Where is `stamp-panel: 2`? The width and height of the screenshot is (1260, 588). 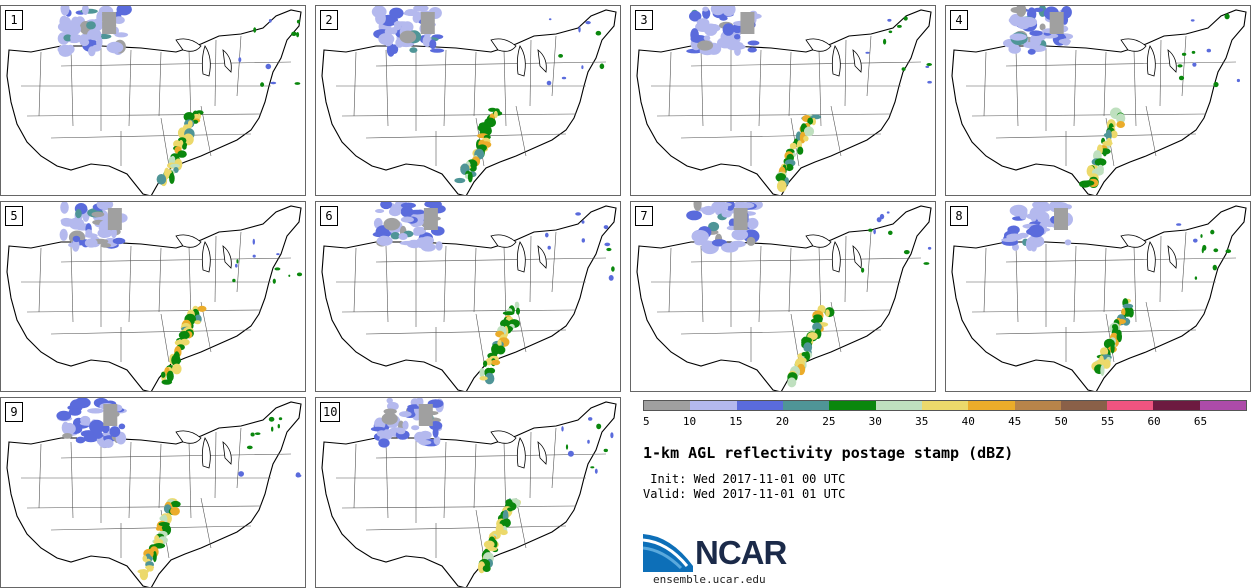 stamp-panel: 2 is located at coordinates (468, 100).